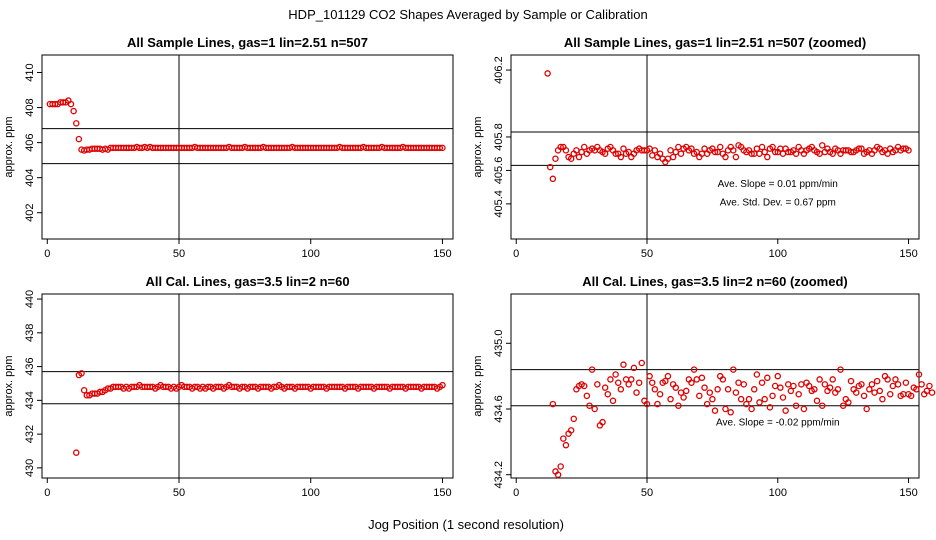 This screenshot has height=540, width=936. Describe the element at coordinates (499, 171) in the screenshot. I see `y-tick-label: 405.6` at that location.